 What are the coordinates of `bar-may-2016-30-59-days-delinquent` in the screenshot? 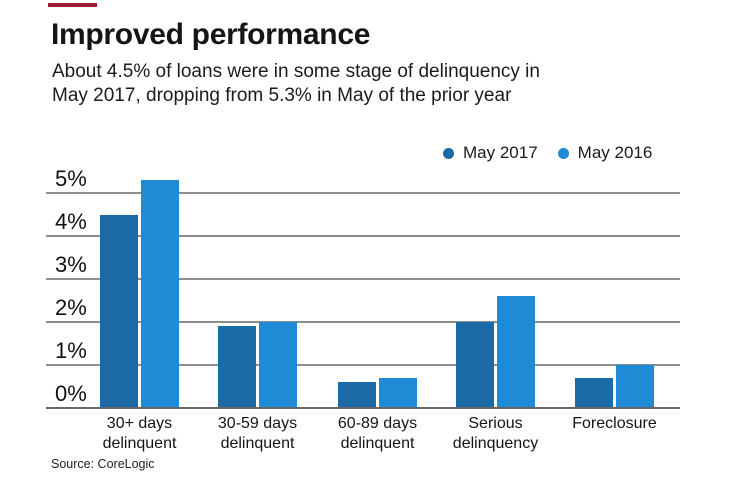 It's located at (278, 365).